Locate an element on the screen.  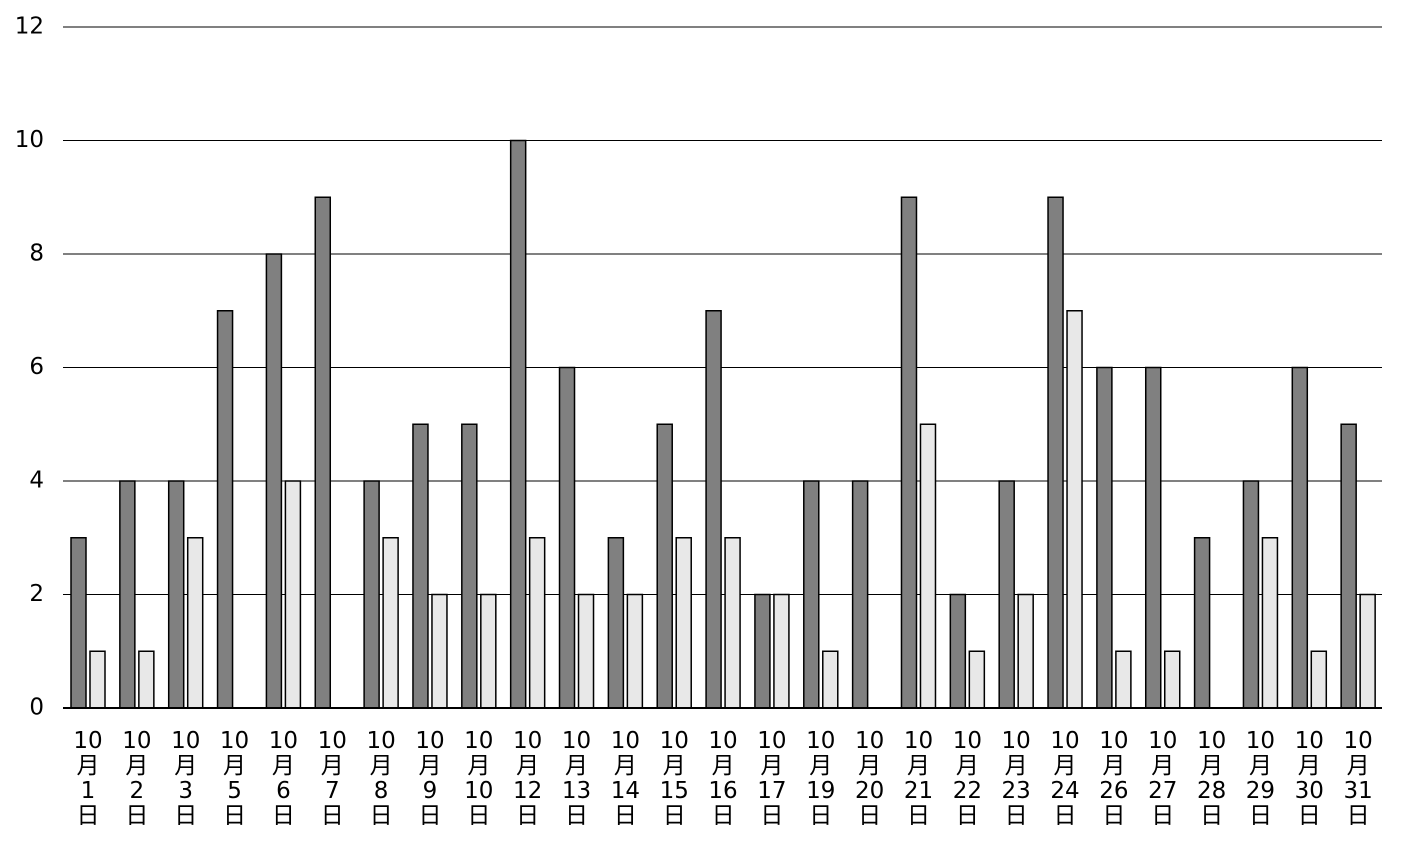
x-tick-label: 10 月 10 日 is located at coordinates (478, 778).